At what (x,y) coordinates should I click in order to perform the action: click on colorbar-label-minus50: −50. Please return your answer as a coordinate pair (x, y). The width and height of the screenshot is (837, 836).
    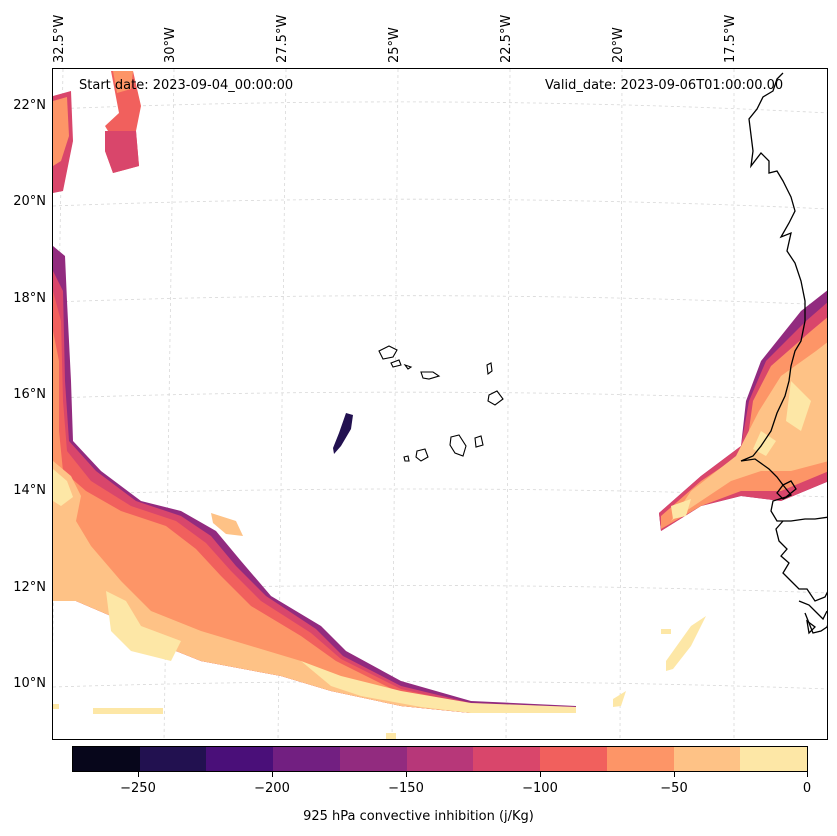
    Looking at the image, I should click on (674, 788).